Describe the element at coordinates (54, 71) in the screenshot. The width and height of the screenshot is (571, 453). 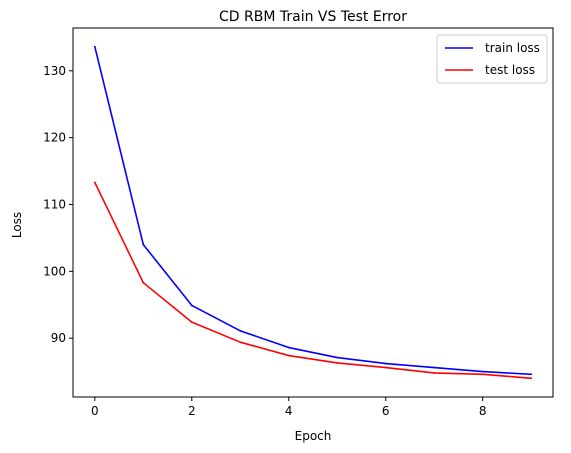
I see `y-tick-label: 130` at that location.